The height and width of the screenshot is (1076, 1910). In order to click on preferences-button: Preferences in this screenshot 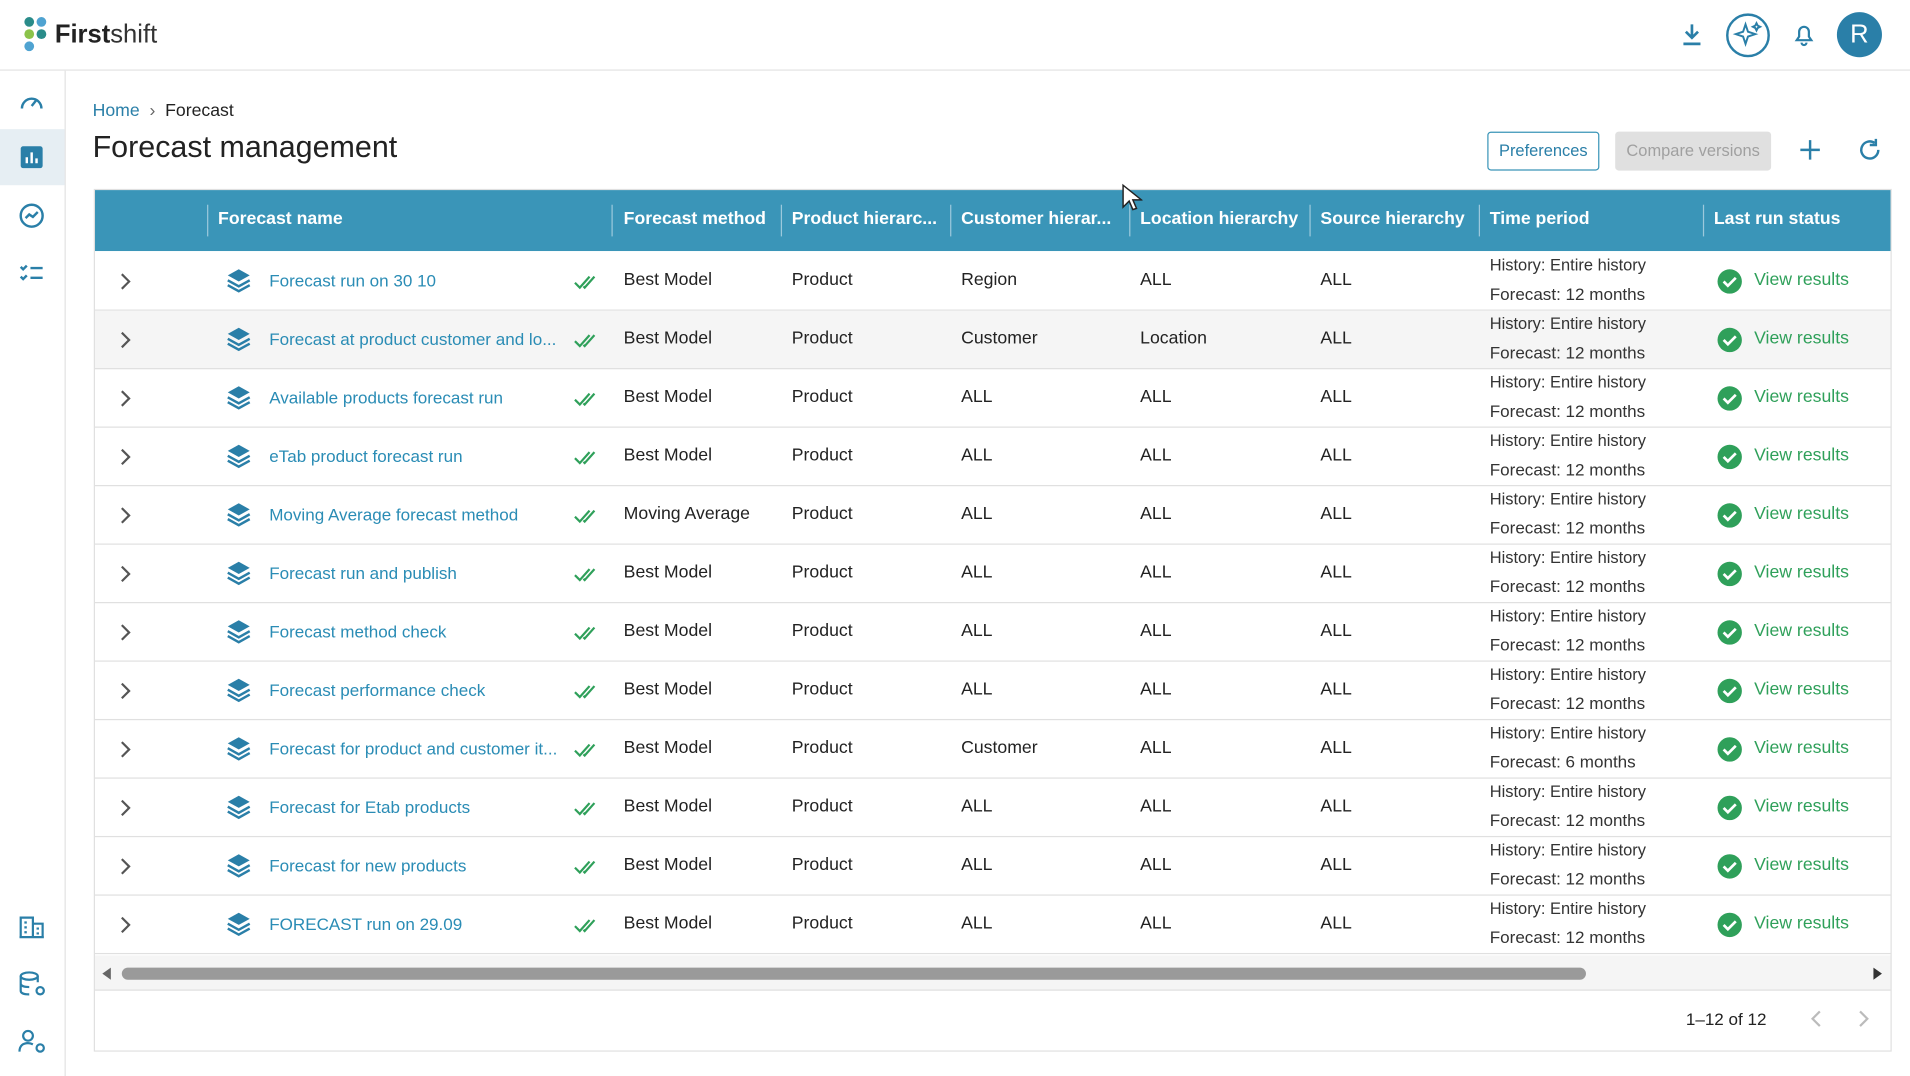, I will do `click(1543, 151)`.